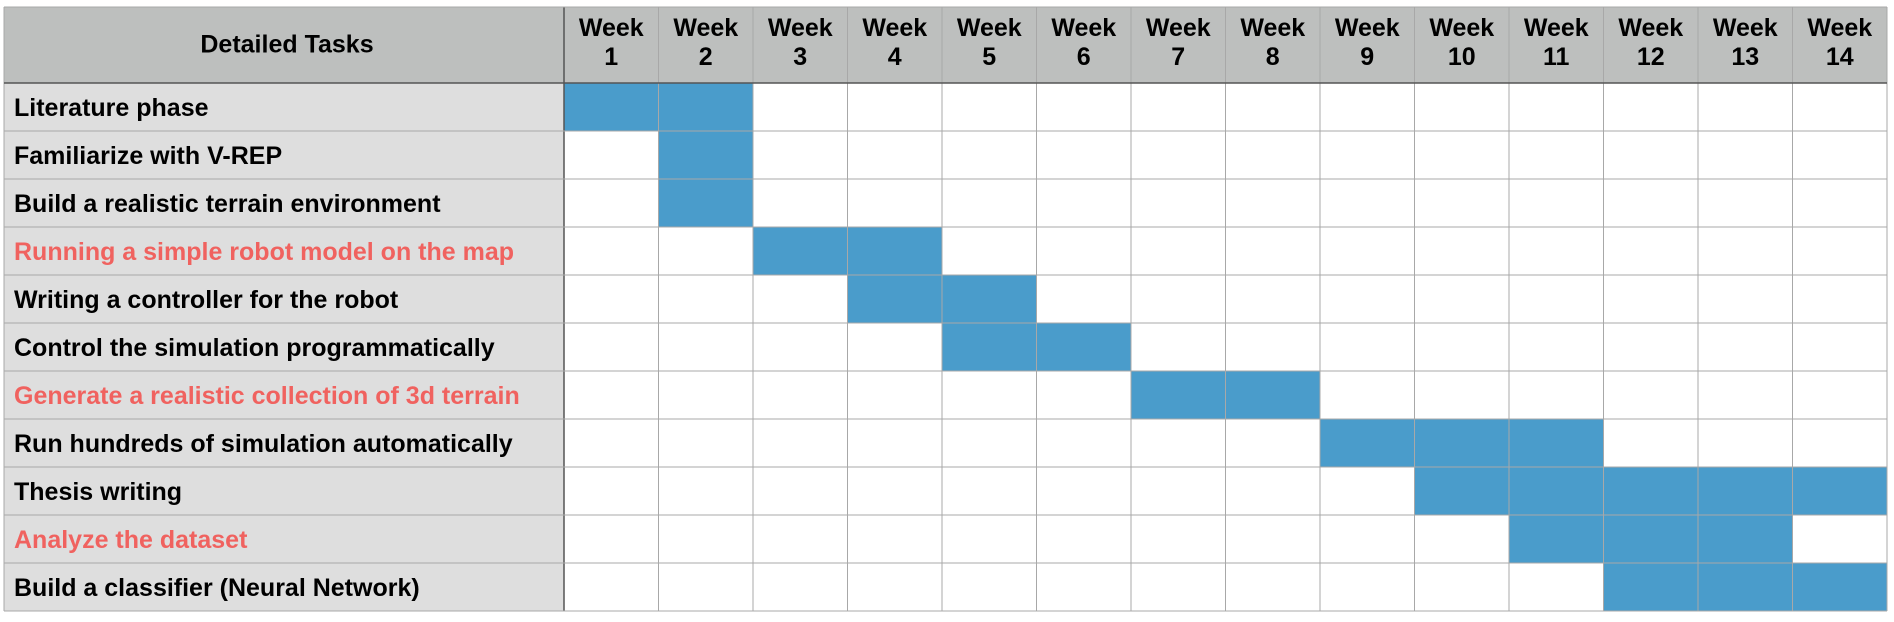 This screenshot has height=622, width=1894. Describe the element at coordinates (1367, 57) in the screenshot. I see `week-header-line: 9` at that location.